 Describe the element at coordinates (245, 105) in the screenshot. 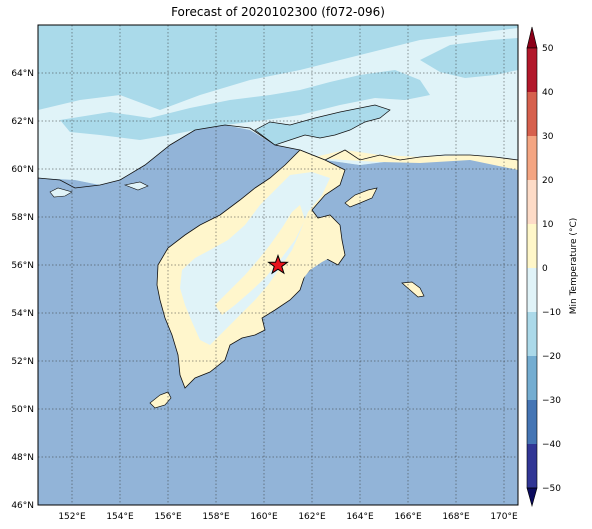

I see `cold-patch` at that location.